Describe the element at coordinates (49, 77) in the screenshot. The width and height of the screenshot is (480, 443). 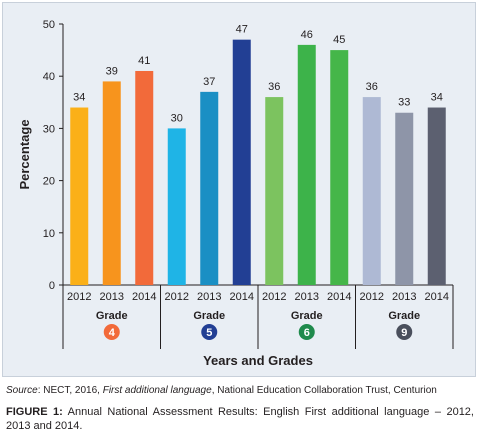
I see `y-tick-label: 40` at that location.